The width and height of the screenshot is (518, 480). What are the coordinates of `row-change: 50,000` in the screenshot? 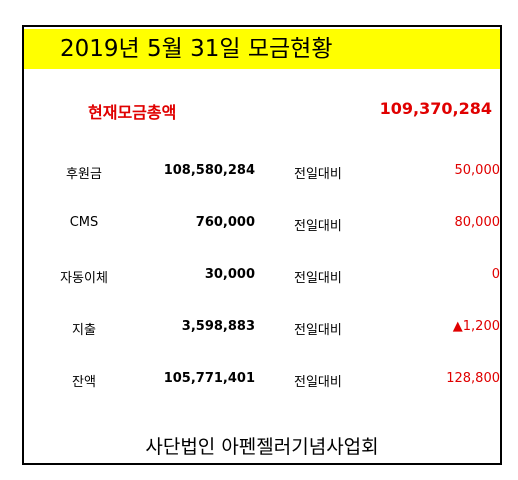 It's located at (477, 170).